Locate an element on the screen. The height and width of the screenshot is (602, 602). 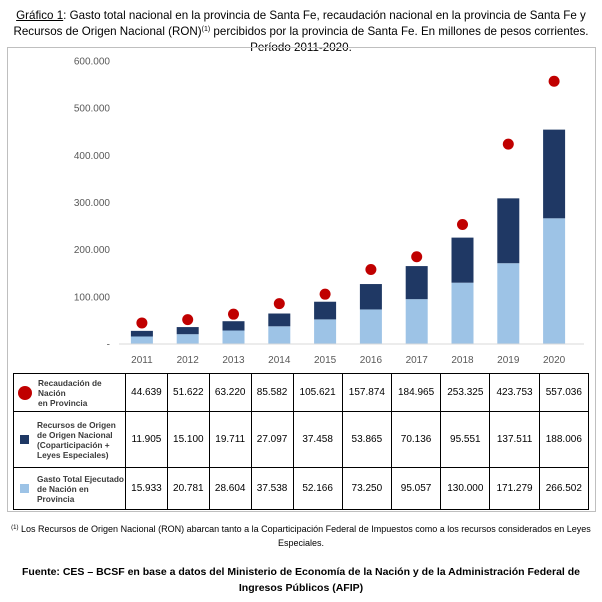
table-cell-2019: 423.753 is located at coordinates (514, 392).